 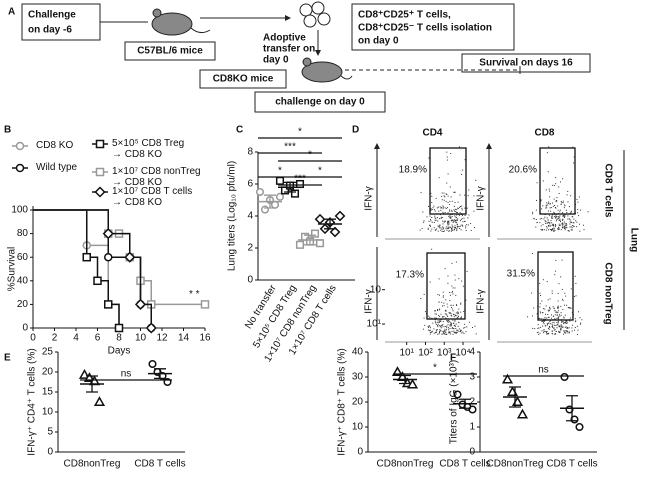 I want to click on y-tick-label: 40, so click(x=23, y=280).